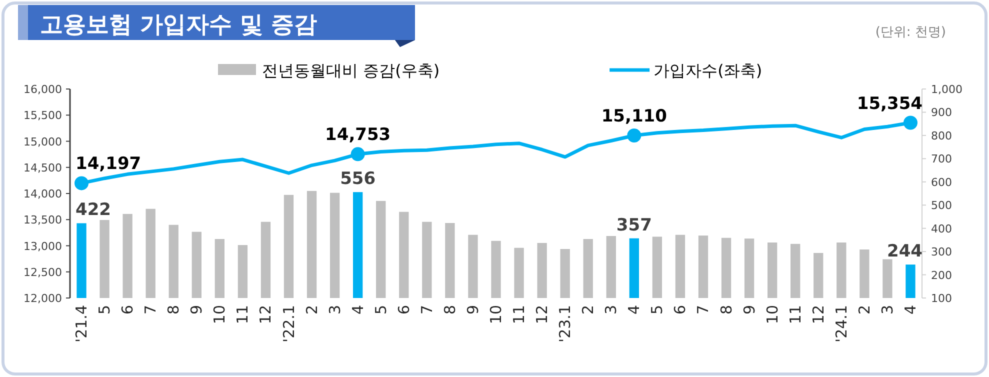 The image size is (989, 377). I want to click on title: 고용보험 가입자수 및 증감, so click(179, 25).